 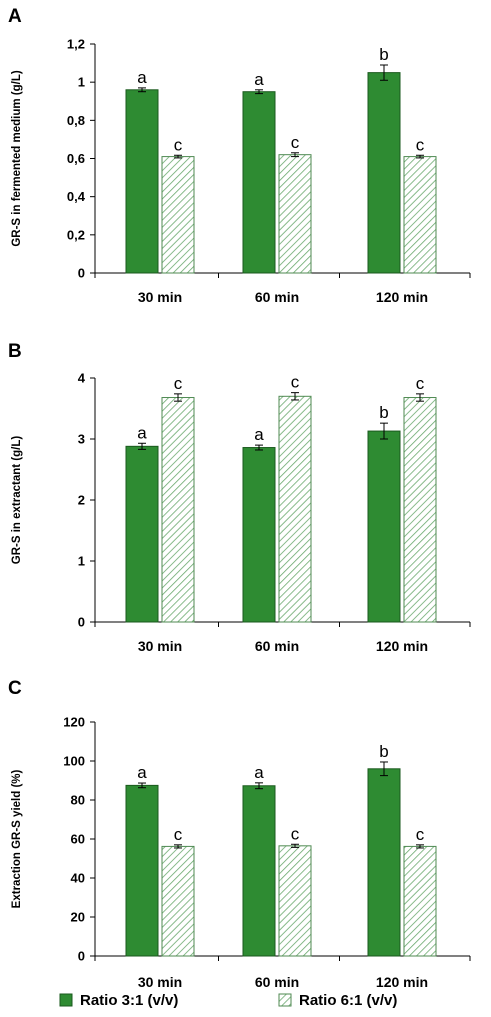 What do you see at coordinates (78, 839) in the screenshot?
I see `y-tick-label: 60` at bounding box center [78, 839].